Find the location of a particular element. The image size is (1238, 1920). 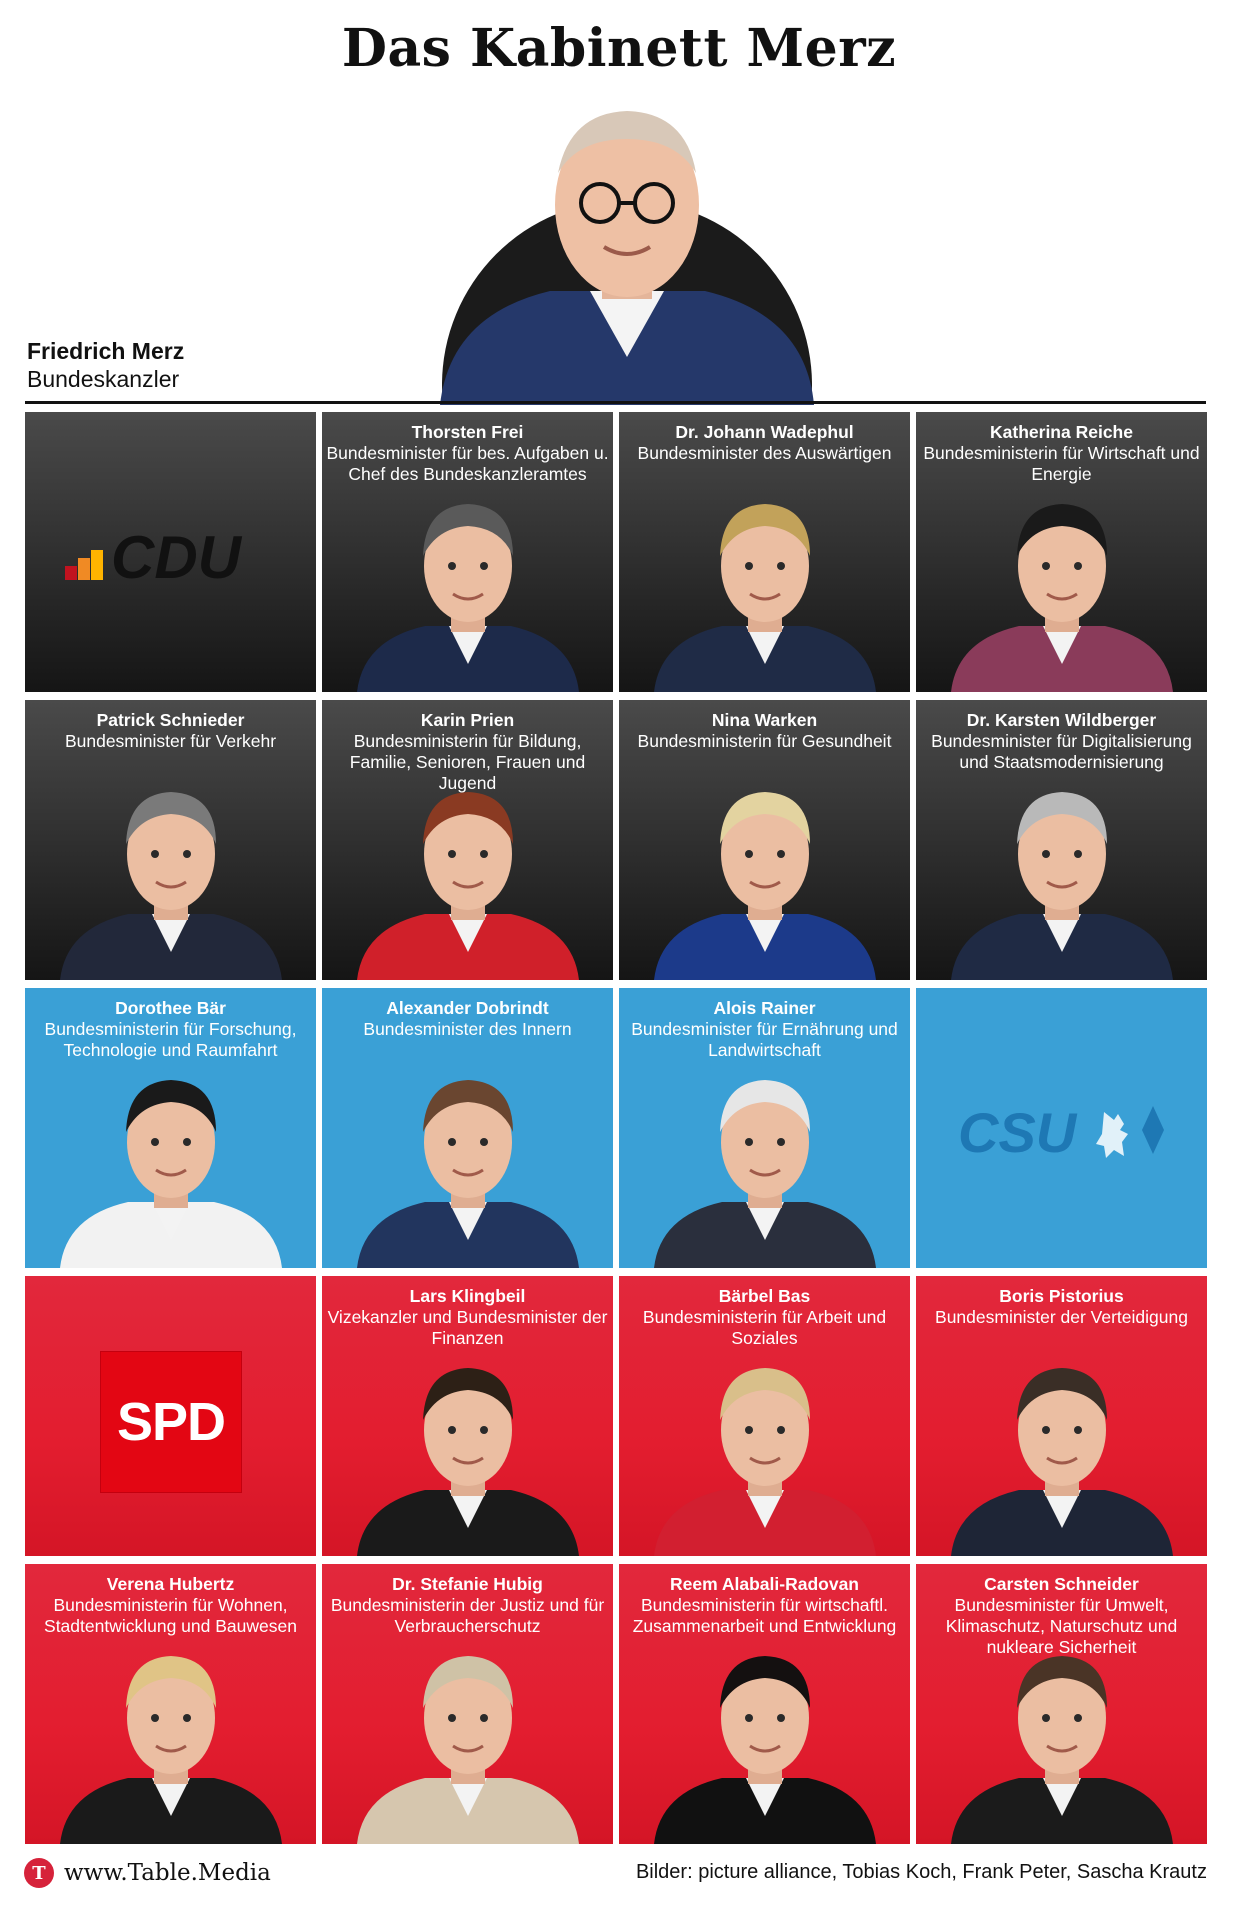

page-title: Das Kabinett Merz is located at coordinates (619, 48).